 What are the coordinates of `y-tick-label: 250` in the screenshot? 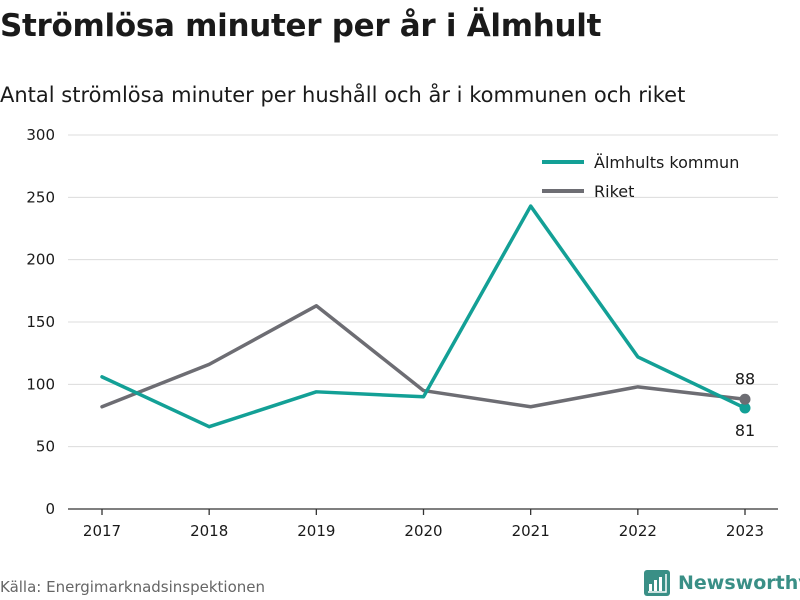 It's located at (40, 197).